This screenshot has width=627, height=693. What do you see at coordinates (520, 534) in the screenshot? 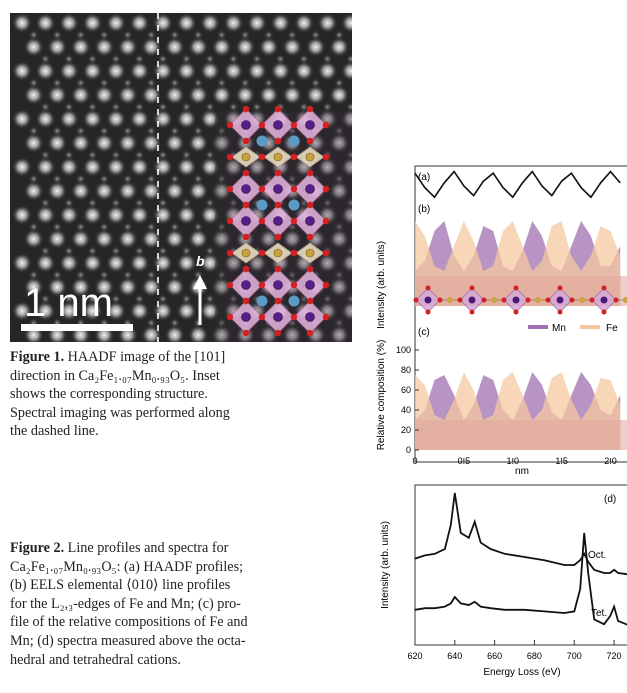
I see `oct-spectrum` at bounding box center [520, 534].